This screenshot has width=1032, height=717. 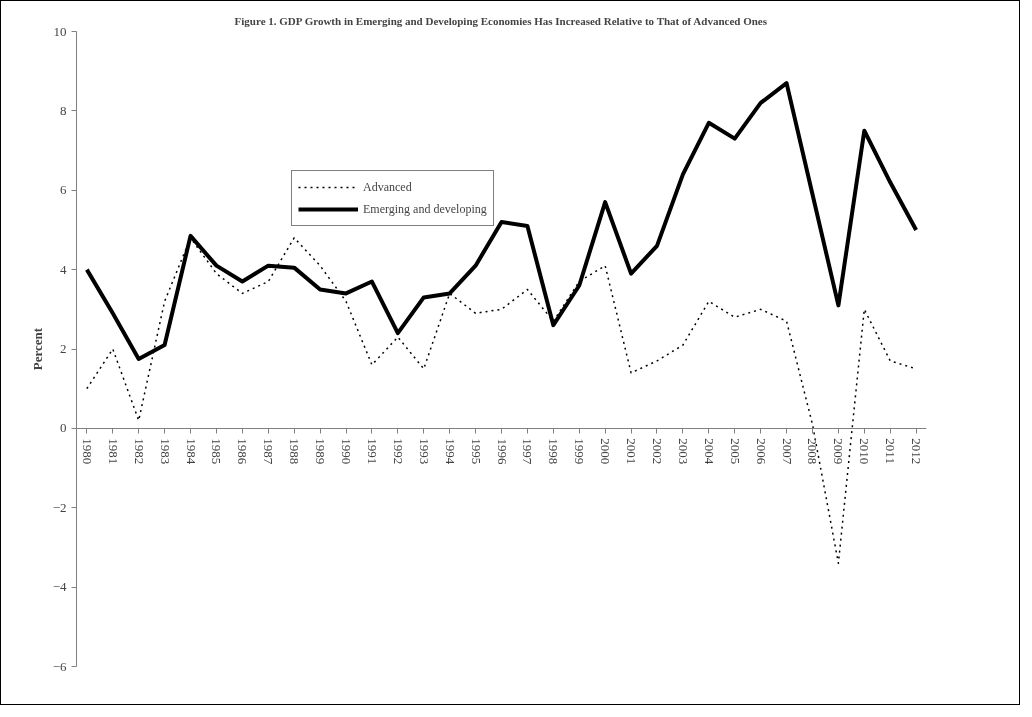 What do you see at coordinates (917, 451) in the screenshot?
I see `x-tick-label: 2012` at bounding box center [917, 451].